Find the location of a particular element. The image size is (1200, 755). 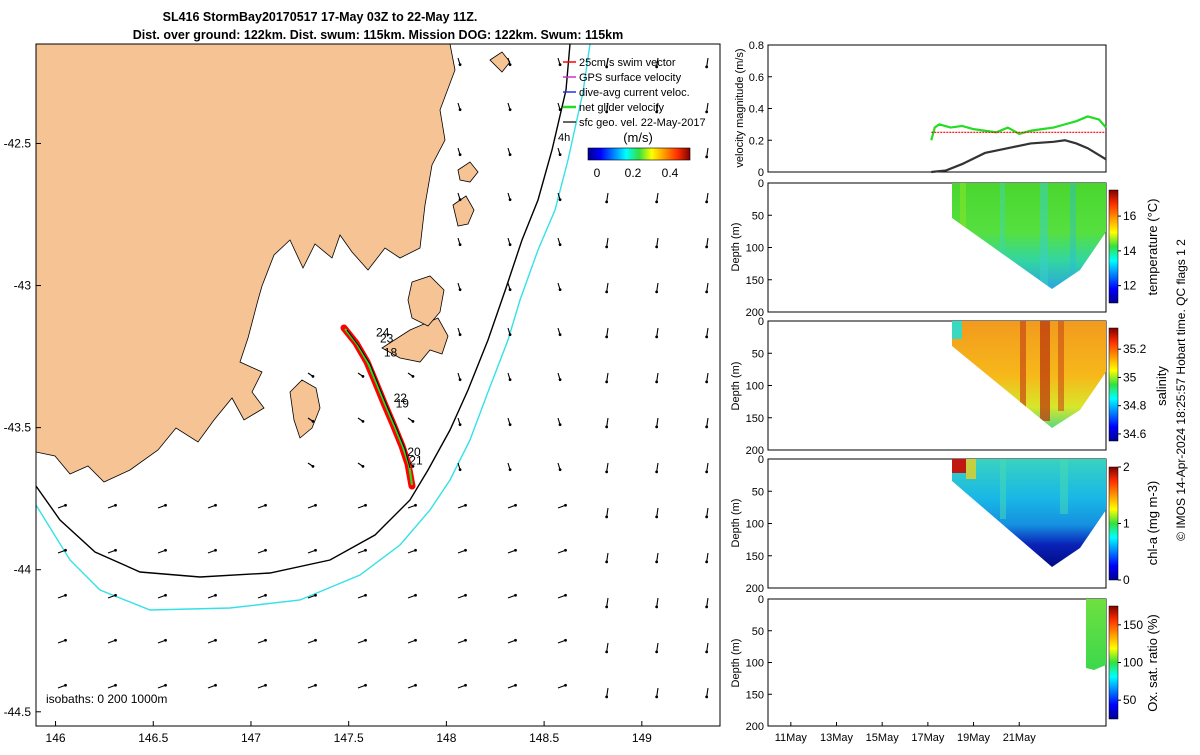

map-y-tick-label: -42.5 is located at coordinates (18, 143).